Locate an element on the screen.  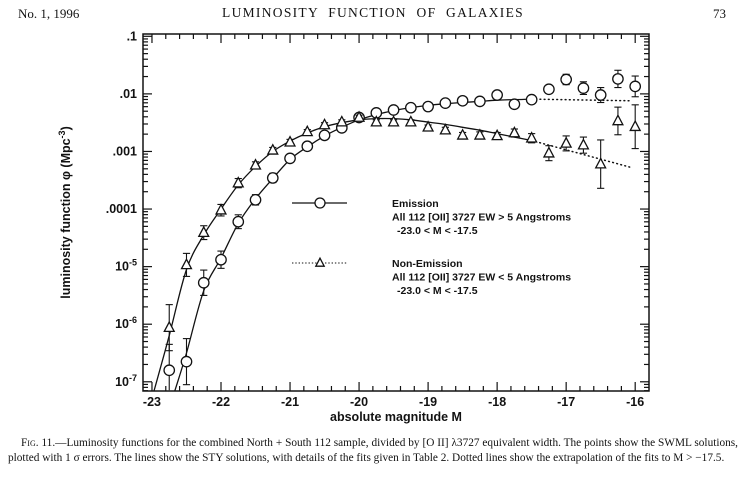
figure-caption-label: Fig. 11.— is located at coordinates (44, 443).